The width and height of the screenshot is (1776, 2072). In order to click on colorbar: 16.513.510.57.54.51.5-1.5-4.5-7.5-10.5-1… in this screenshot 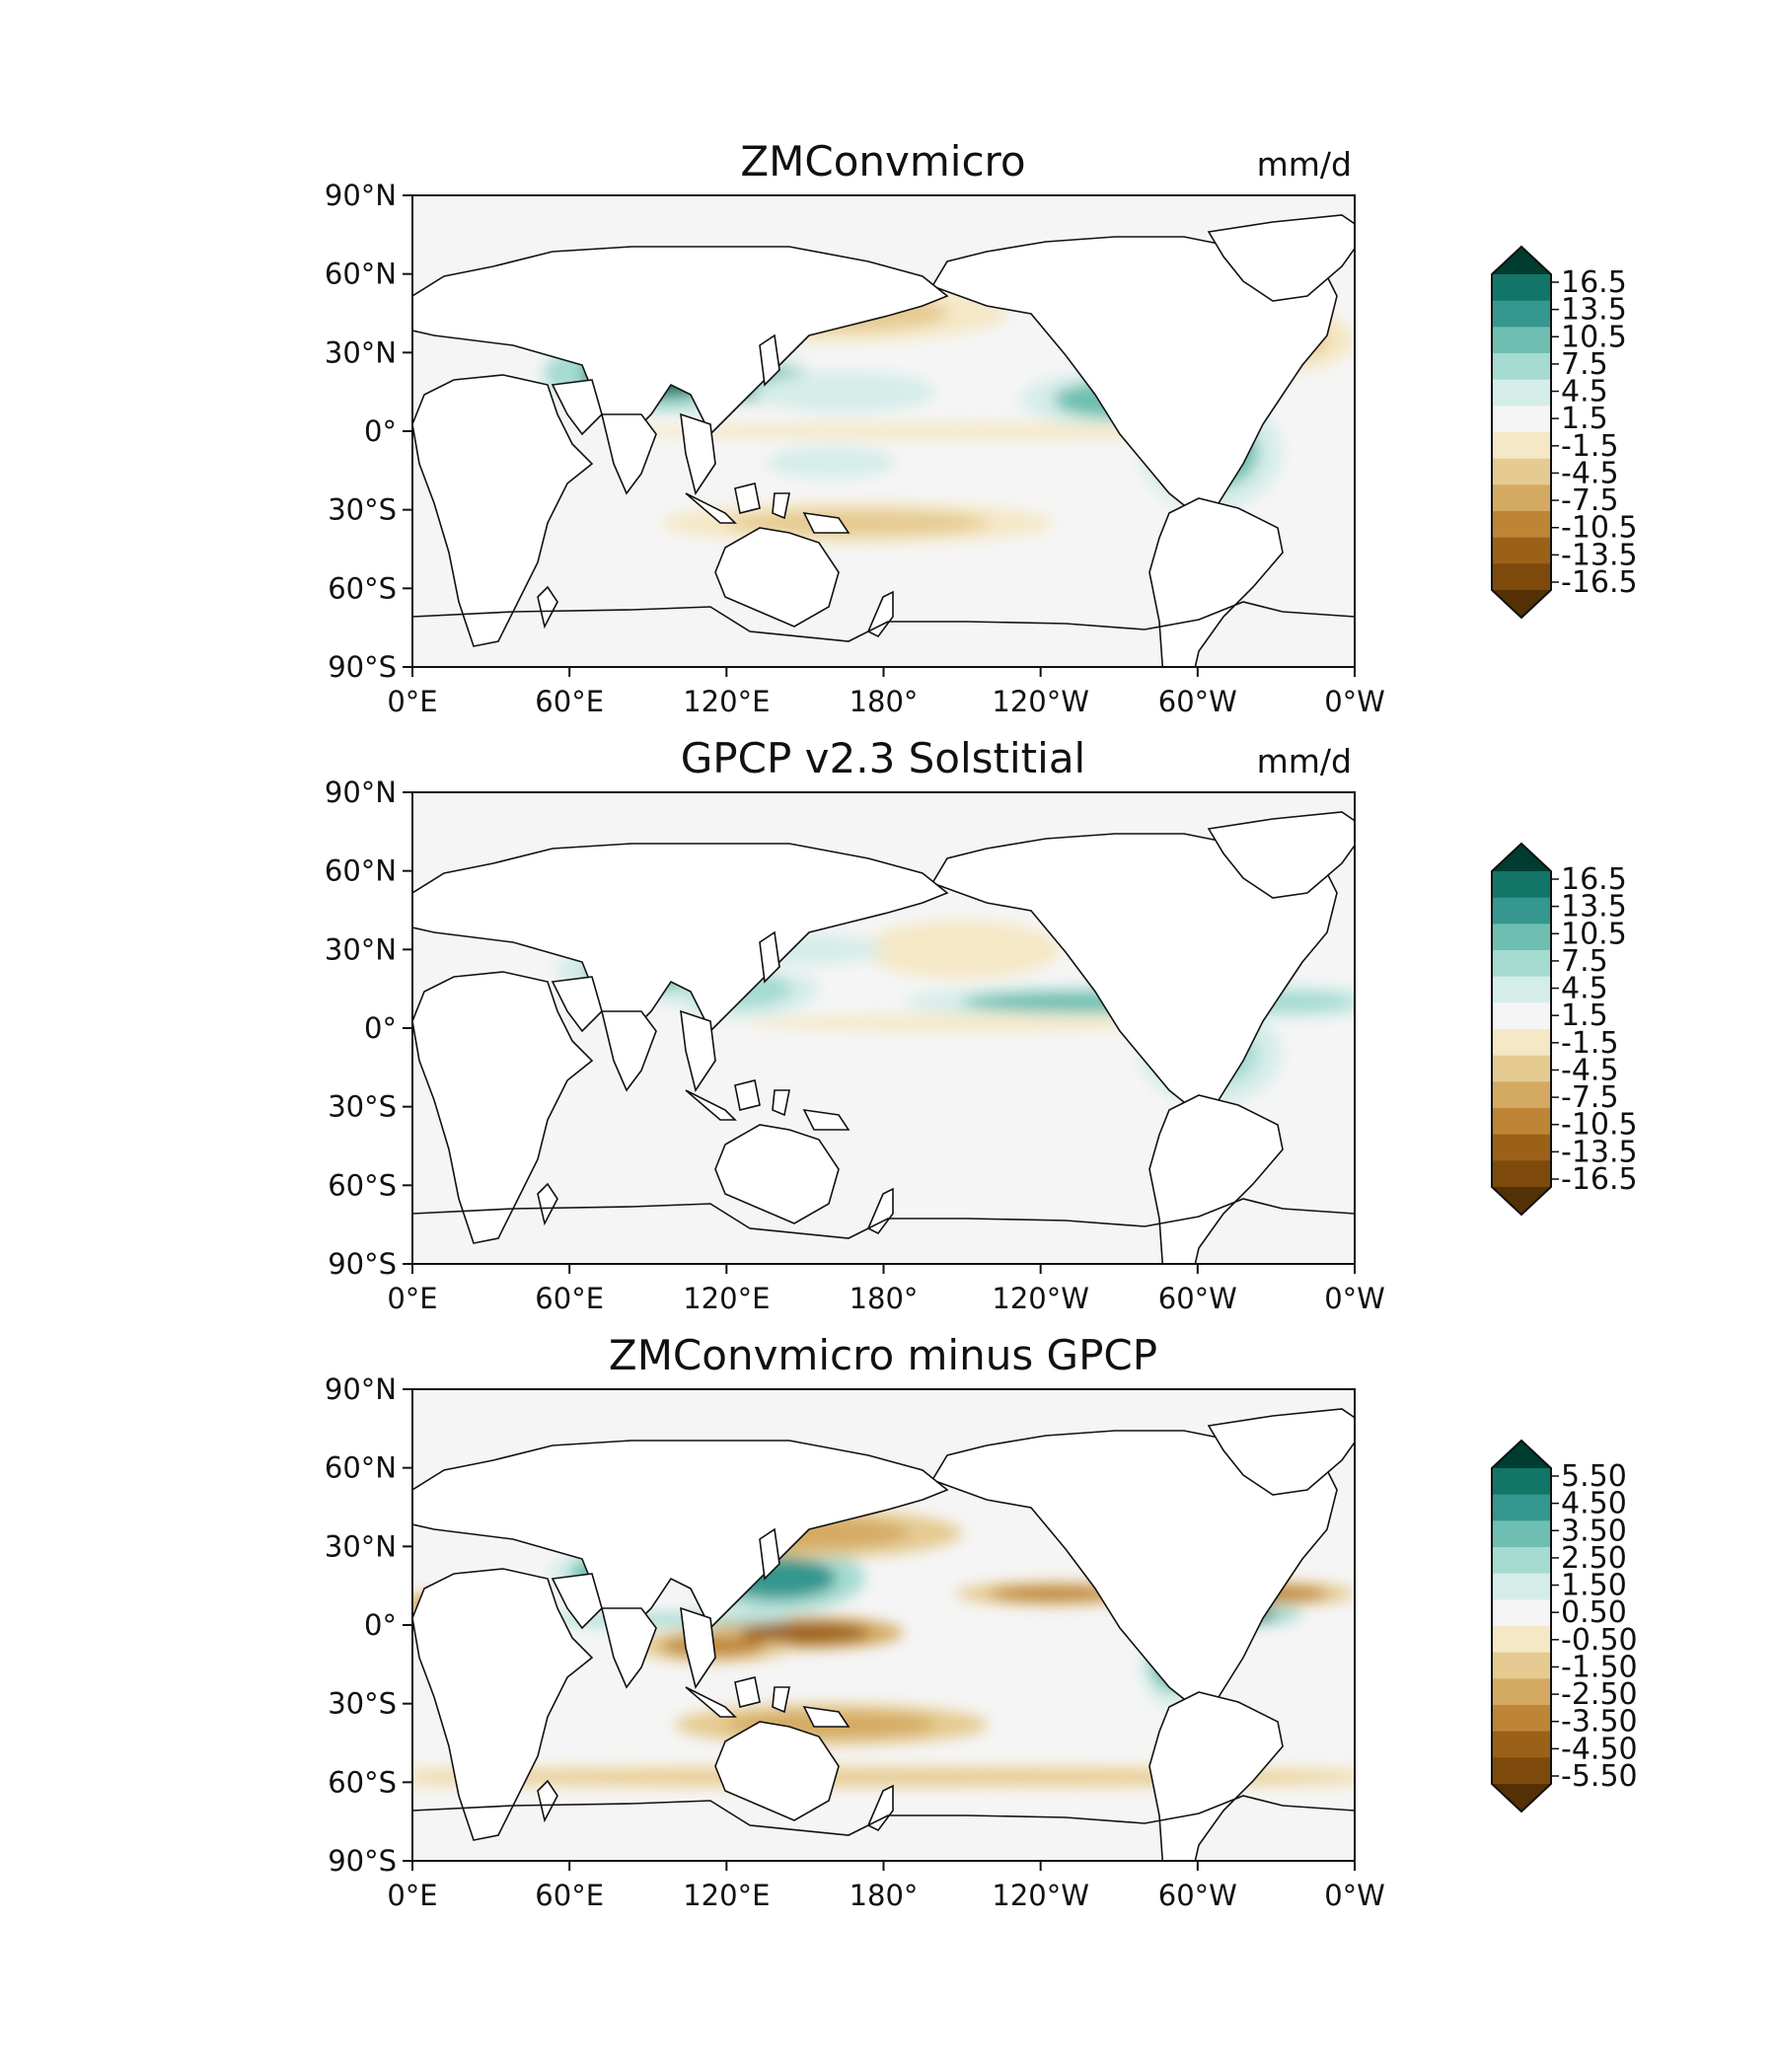, I will do `click(1565, 433)`.